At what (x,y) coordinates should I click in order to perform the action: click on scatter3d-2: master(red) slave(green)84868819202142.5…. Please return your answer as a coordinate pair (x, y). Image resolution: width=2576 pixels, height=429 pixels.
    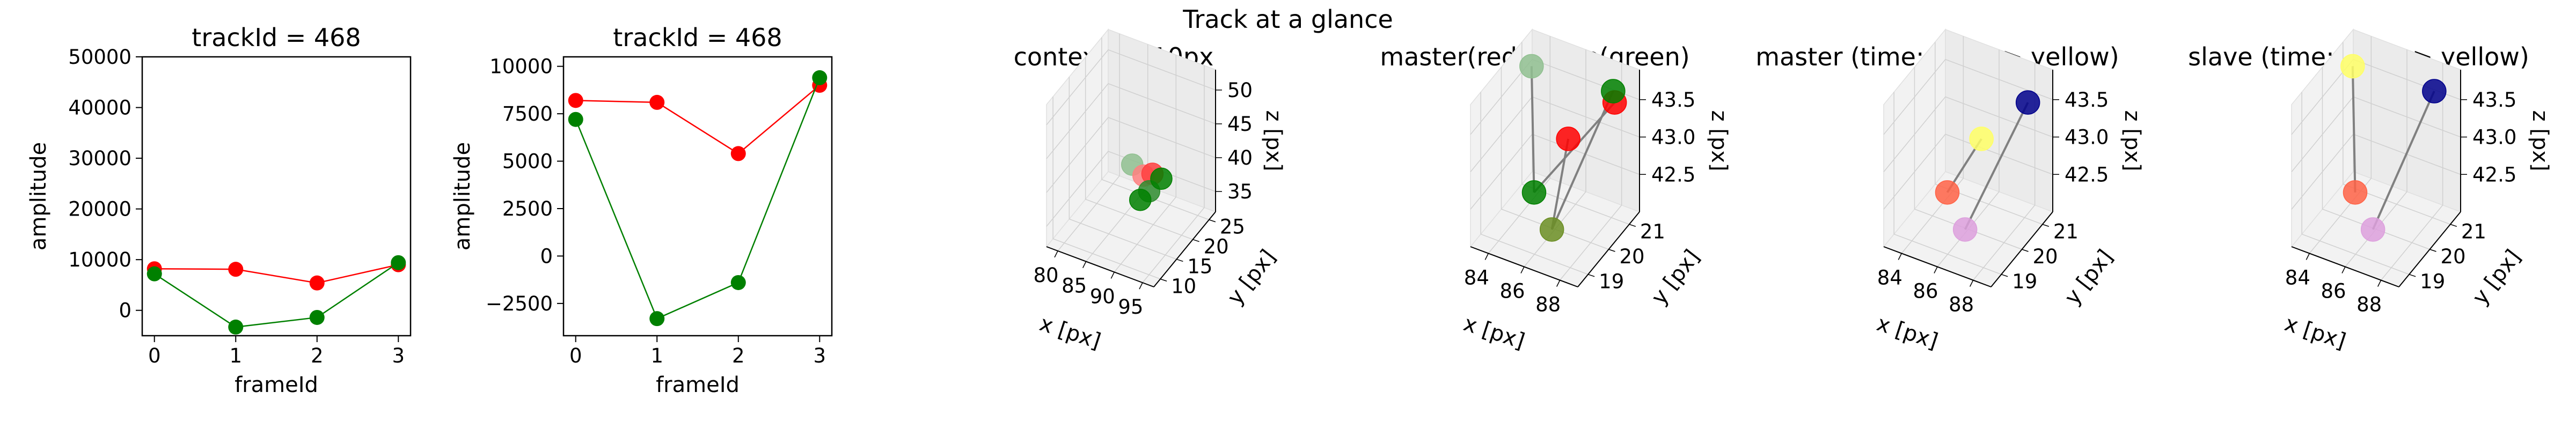
    Looking at the image, I should click on (1555, 191).